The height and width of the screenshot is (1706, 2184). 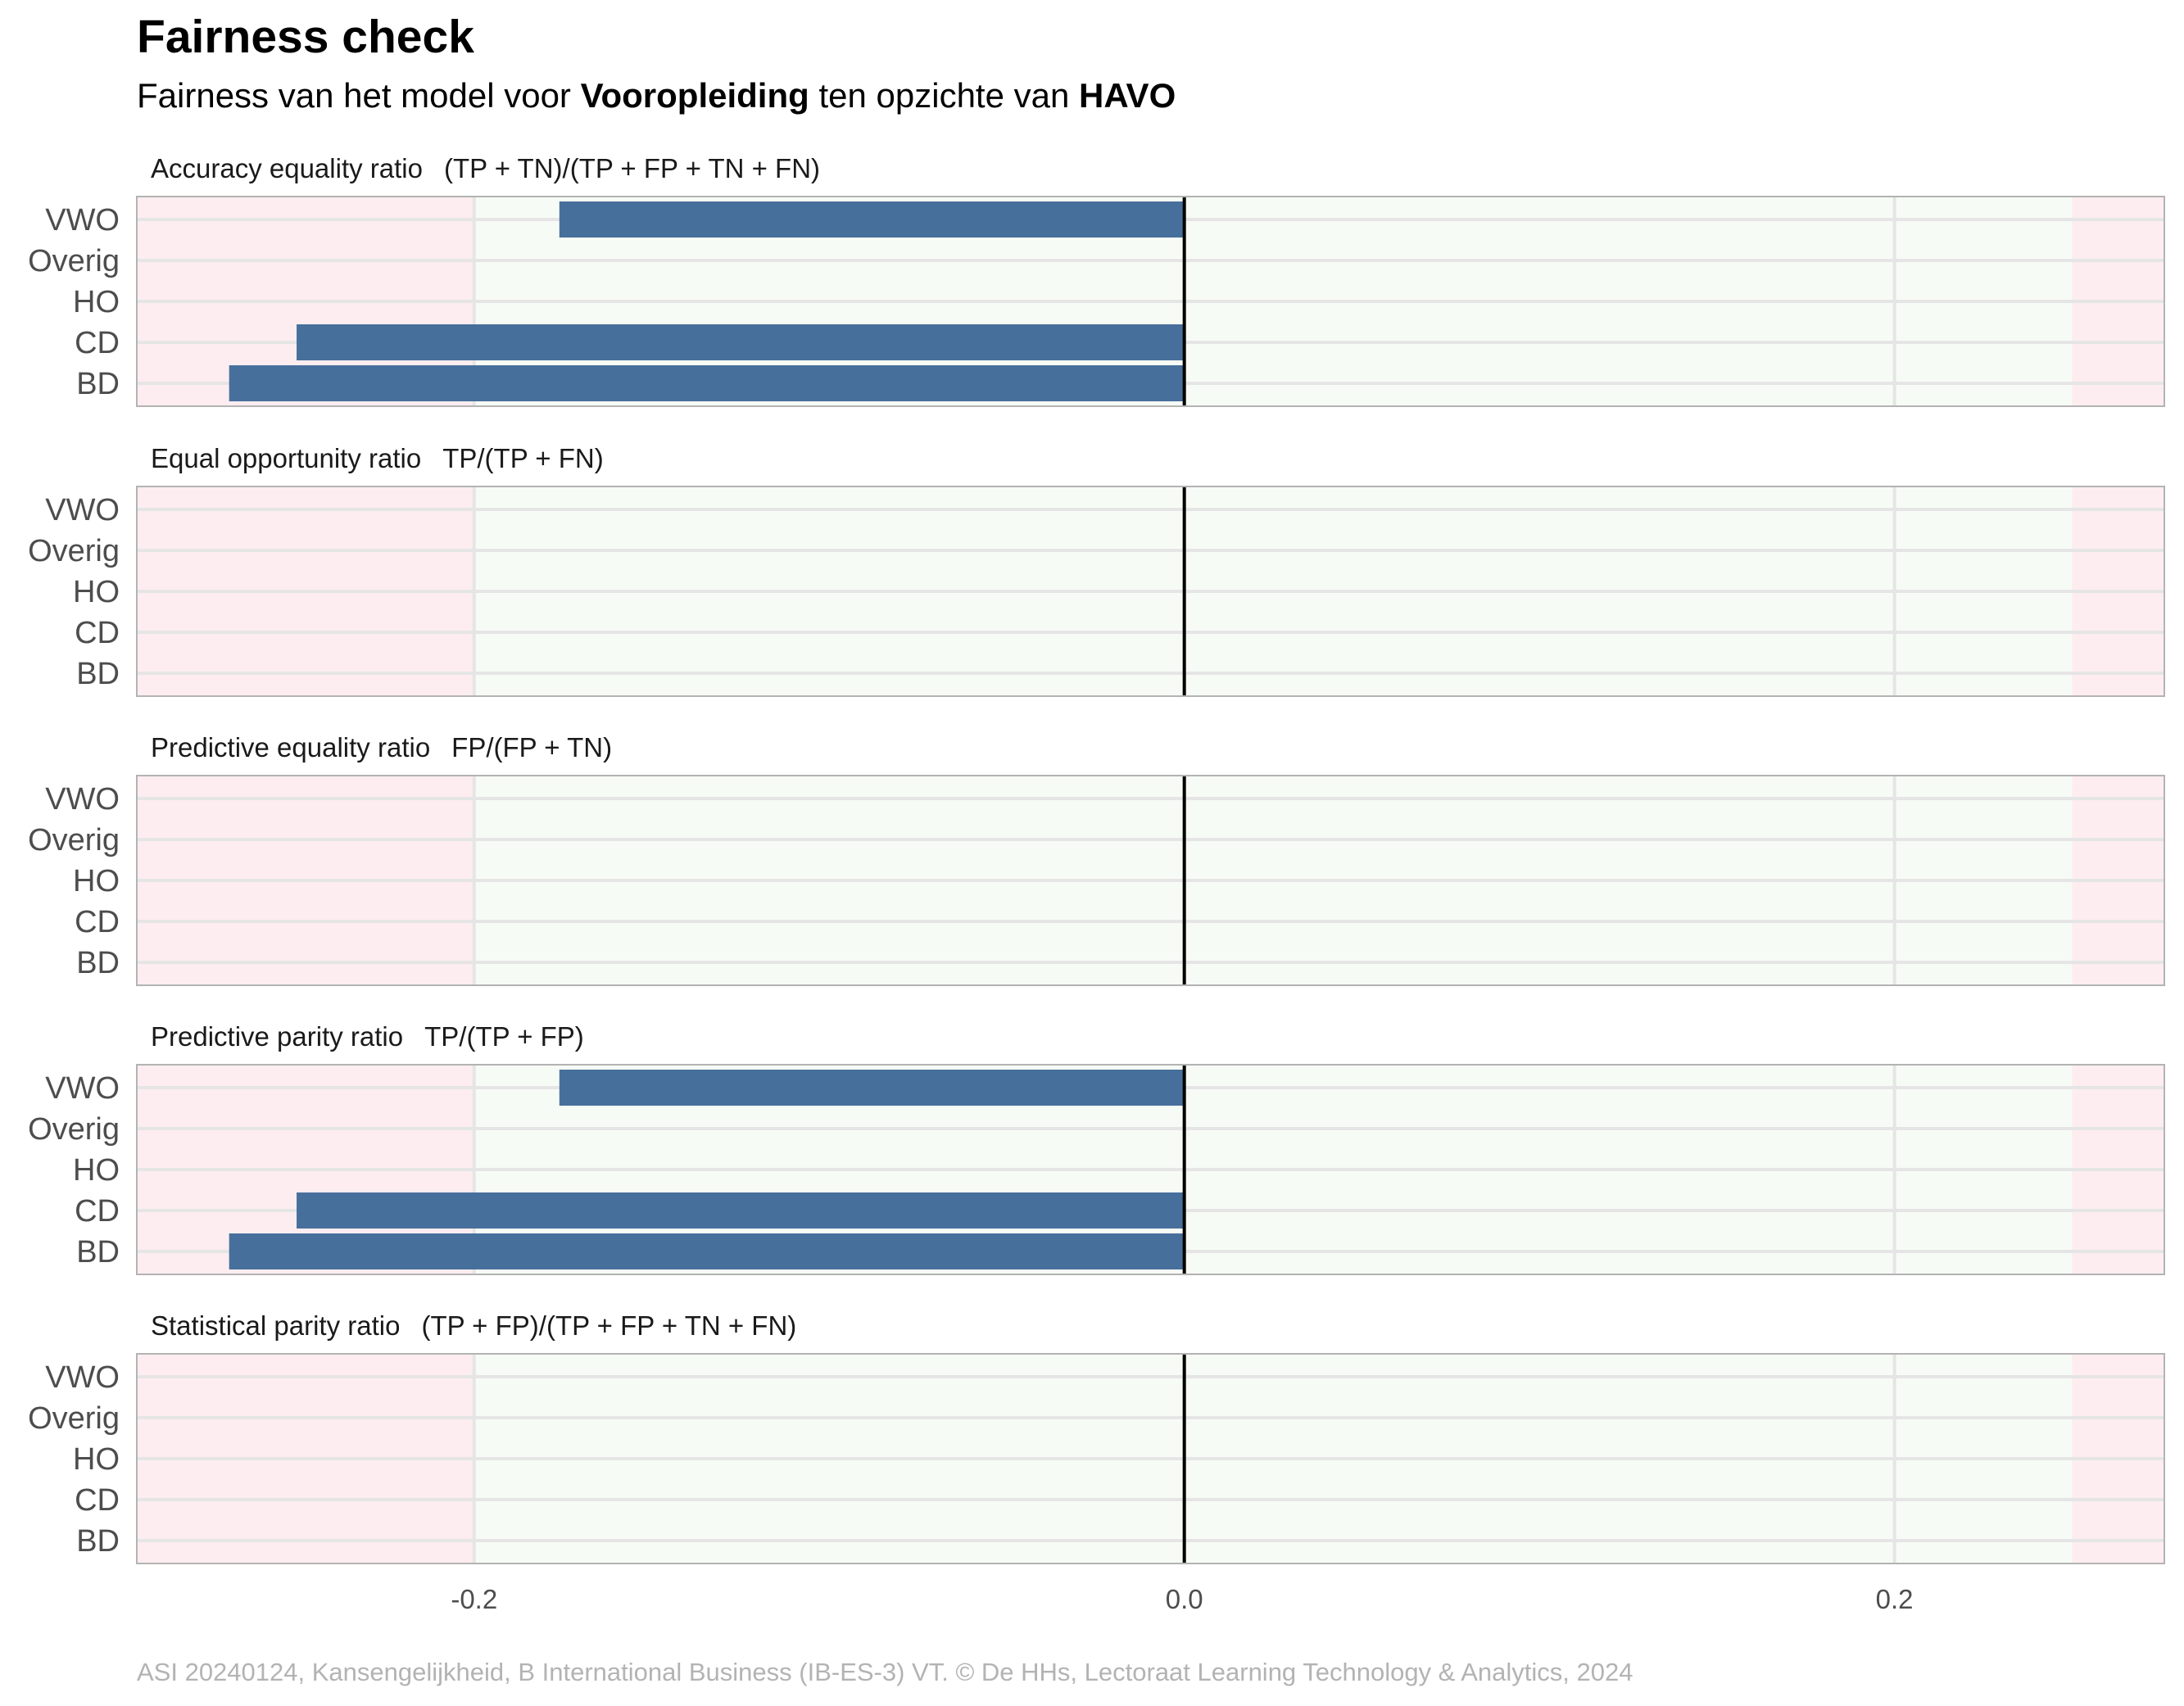 What do you see at coordinates (287, 168) in the screenshot?
I see `panel-title: Accuracy equality ratio` at bounding box center [287, 168].